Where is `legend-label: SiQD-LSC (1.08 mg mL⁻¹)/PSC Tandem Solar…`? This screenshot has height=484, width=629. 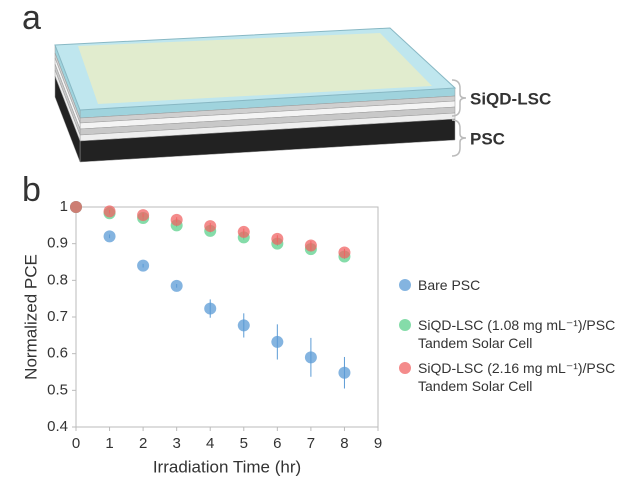 legend-label: SiQD-LSC (1.08 mg mL⁻¹)/PSC Tandem Solar… is located at coordinates (517, 334).